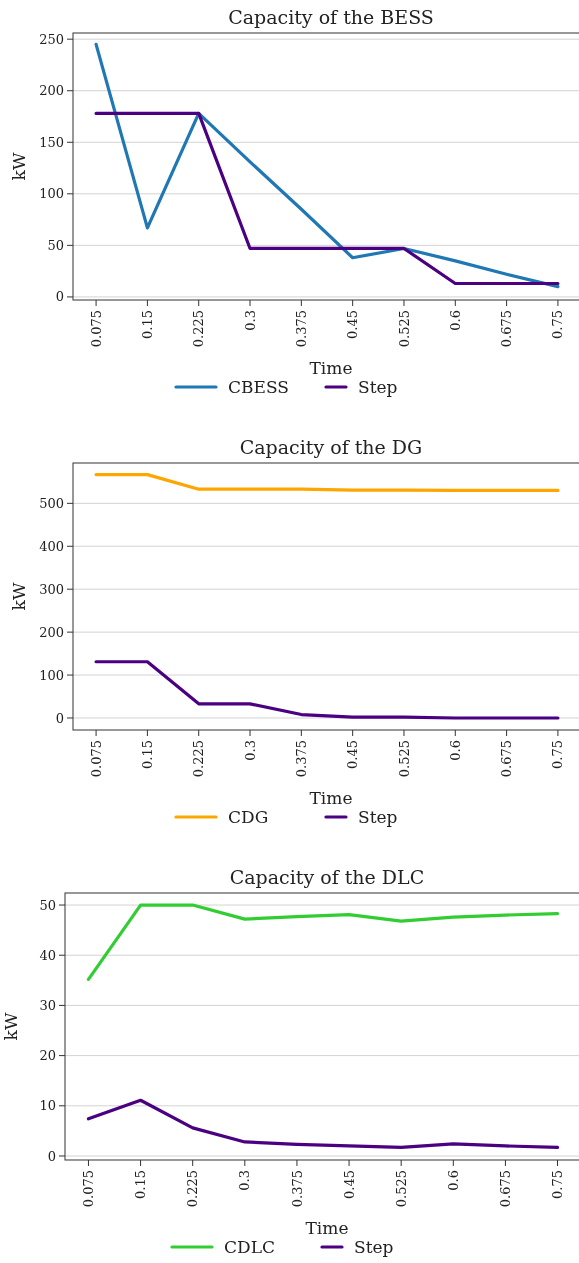 The height and width of the screenshot is (1263, 579). What do you see at coordinates (51, 39) in the screenshot?
I see `y-tick-label: 250` at bounding box center [51, 39].